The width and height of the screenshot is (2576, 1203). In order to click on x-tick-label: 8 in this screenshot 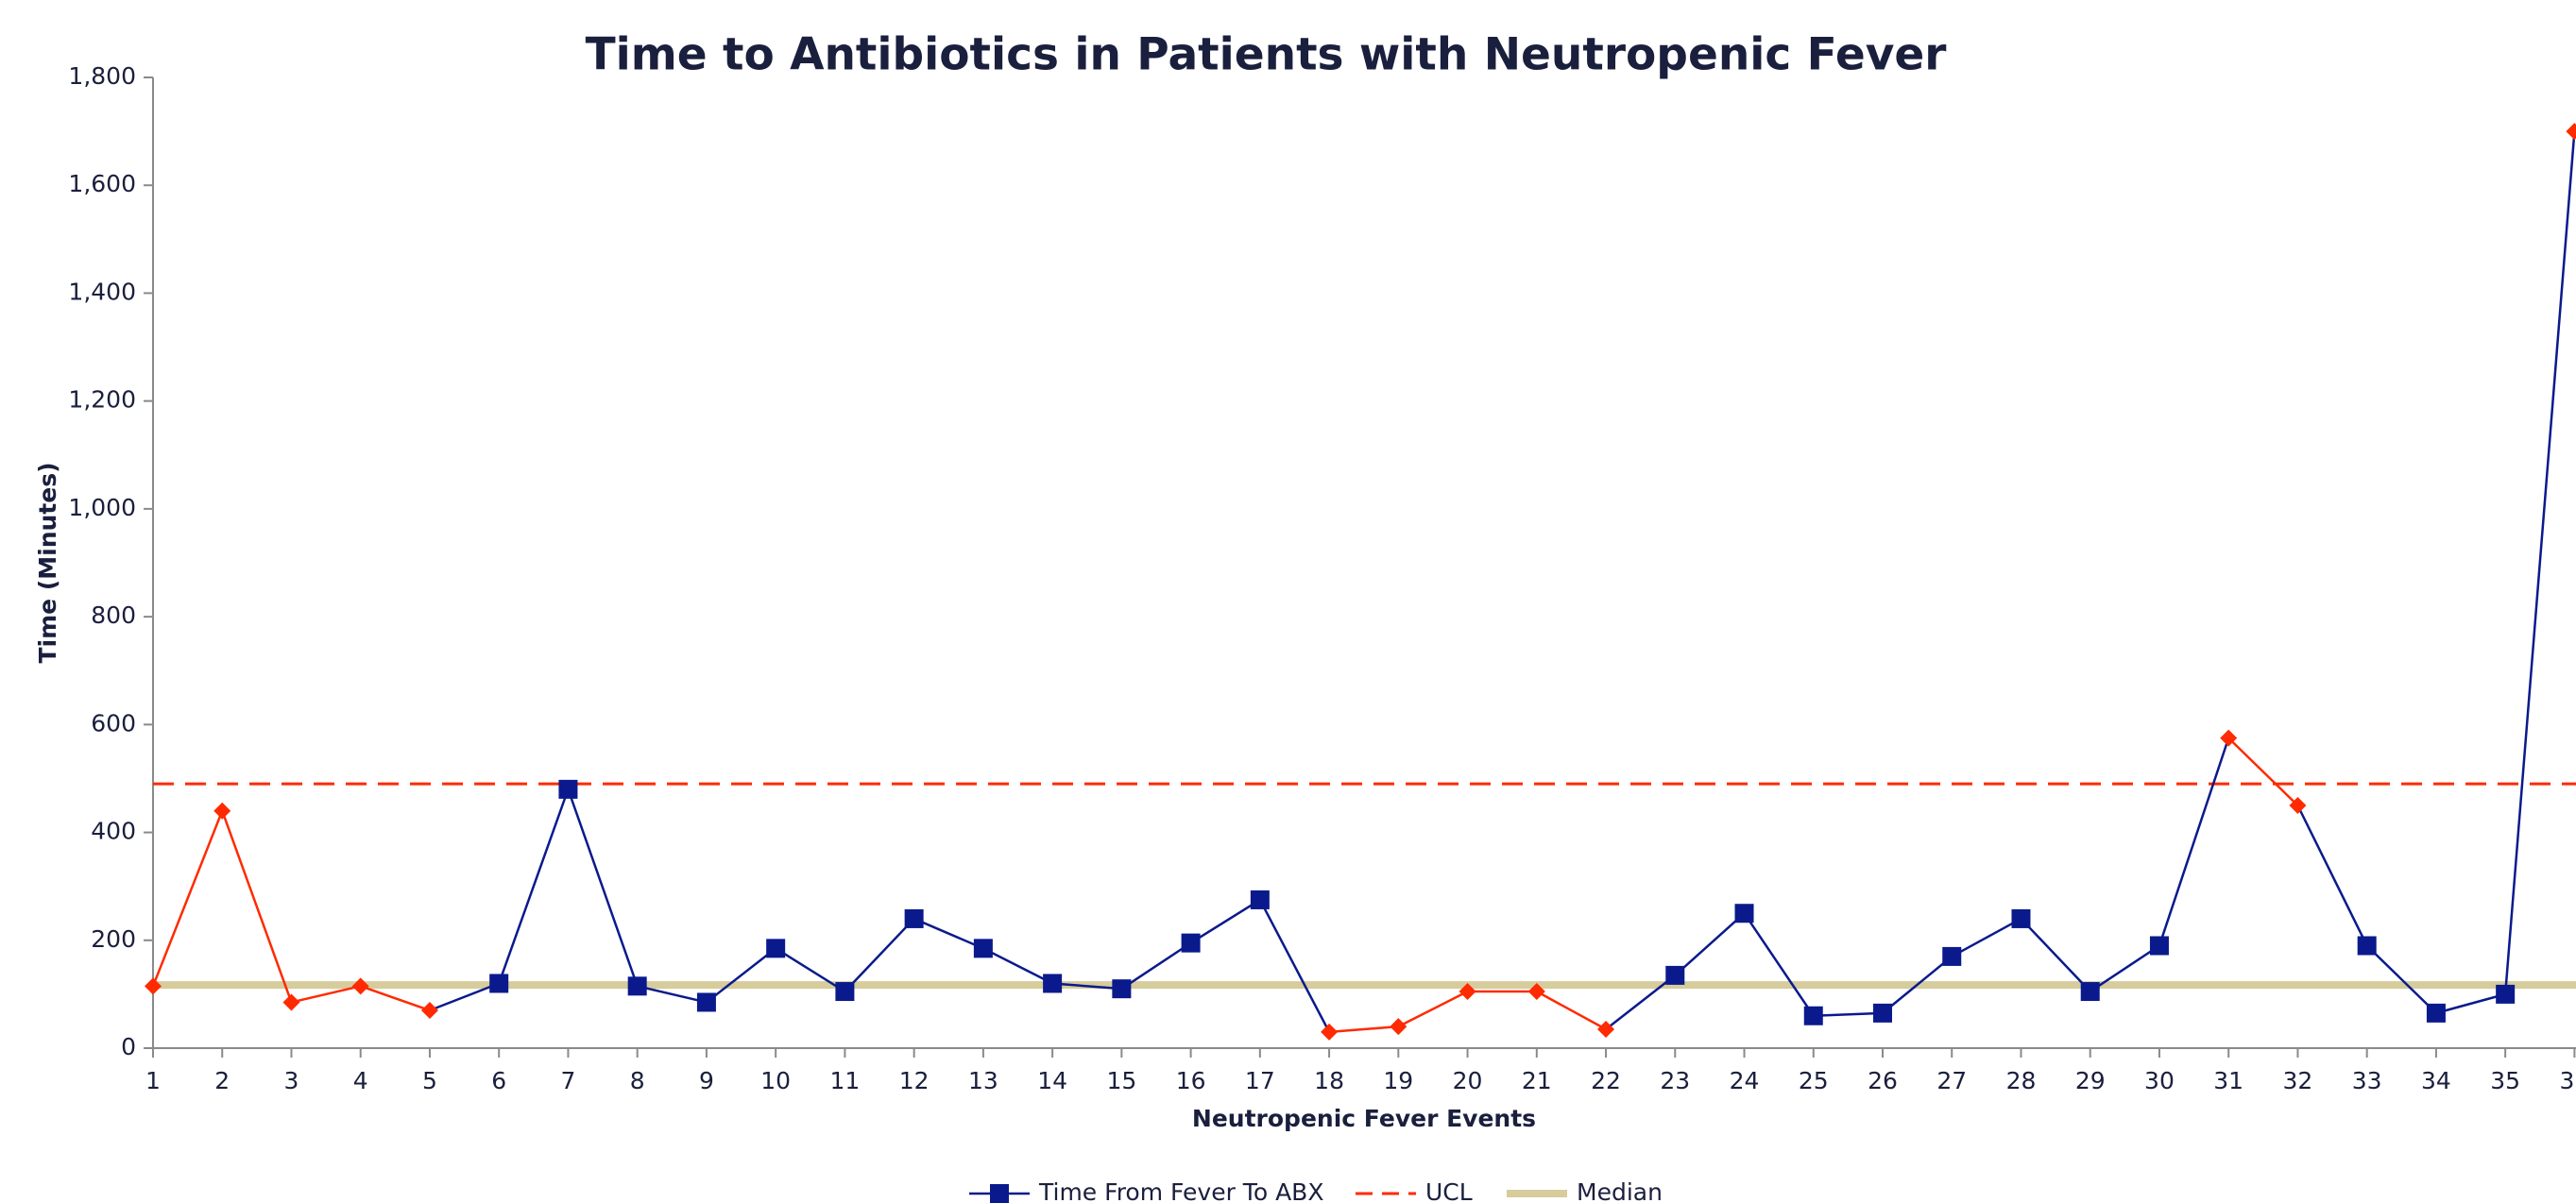, I will do `click(637, 1080)`.